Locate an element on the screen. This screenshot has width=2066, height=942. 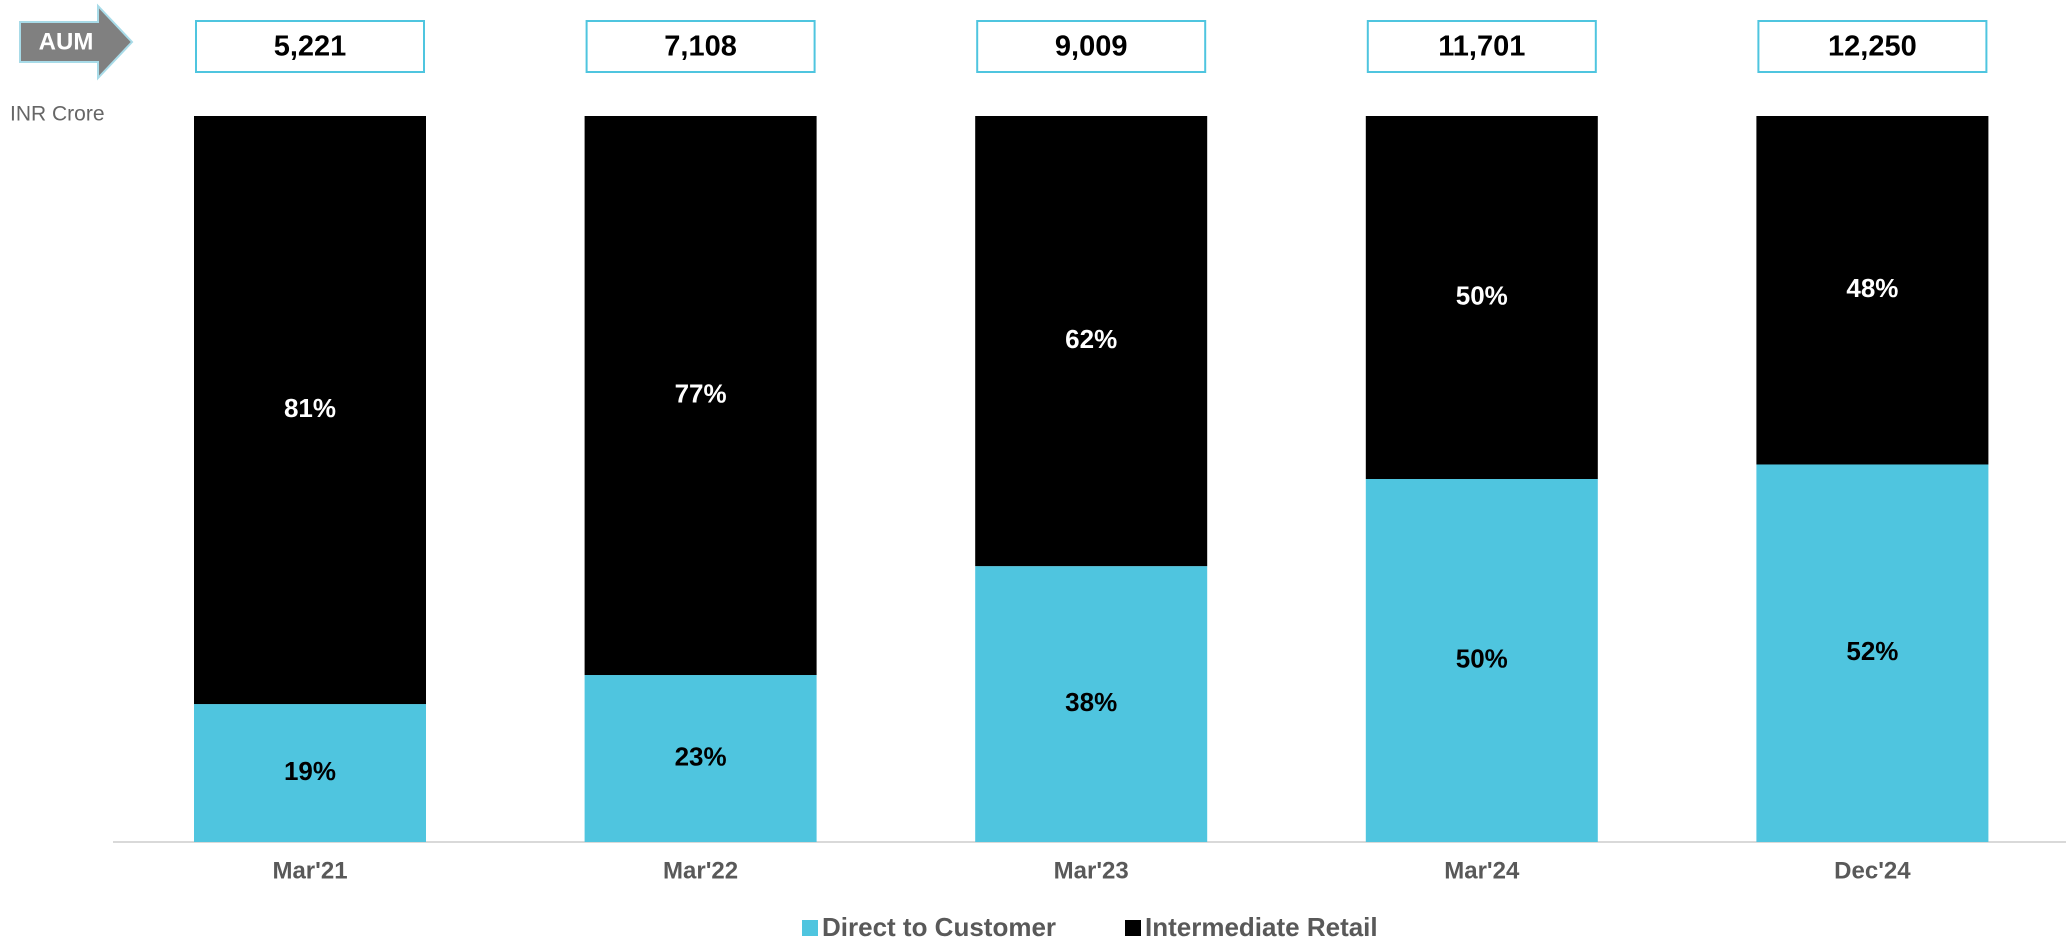
x-tick-label: Mar'23 is located at coordinates (1091, 870).